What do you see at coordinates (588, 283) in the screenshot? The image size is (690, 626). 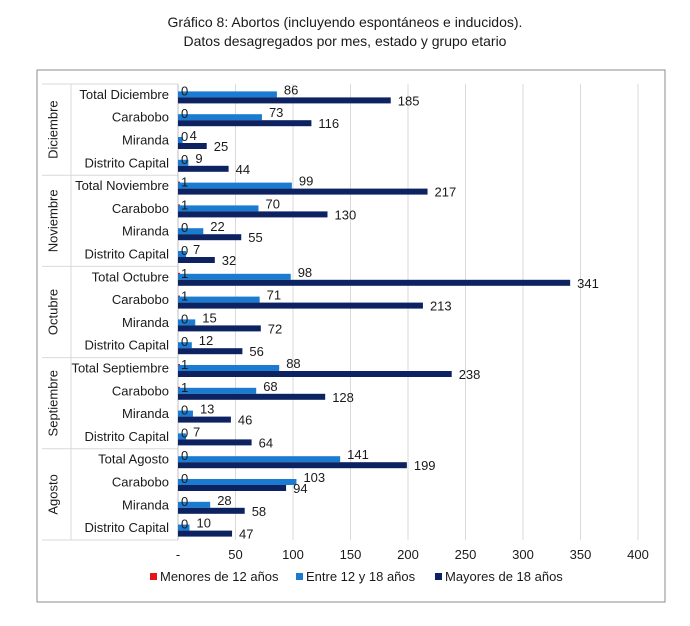 I see `data-label: 341` at bounding box center [588, 283].